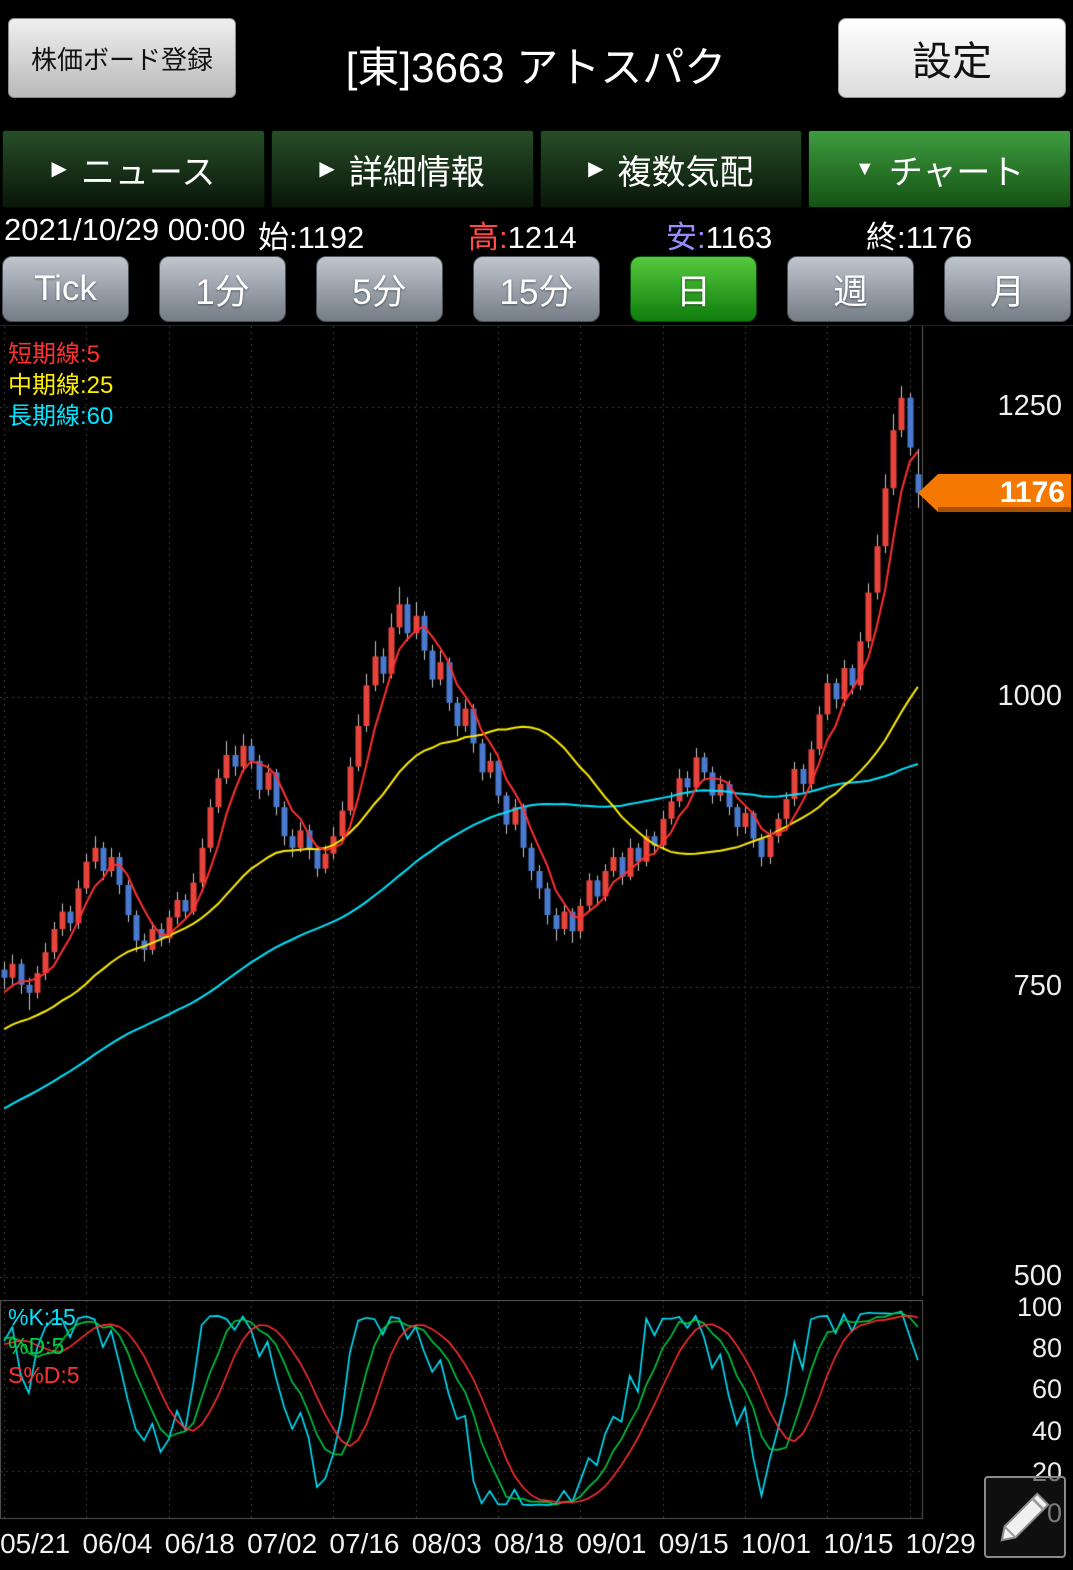 This screenshot has width=1073, height=1570. What do you see at coordinates (122, 58) in the screenshot?
I see `board-register-button: 株価ボード登録` at bounding box center [122, 58].